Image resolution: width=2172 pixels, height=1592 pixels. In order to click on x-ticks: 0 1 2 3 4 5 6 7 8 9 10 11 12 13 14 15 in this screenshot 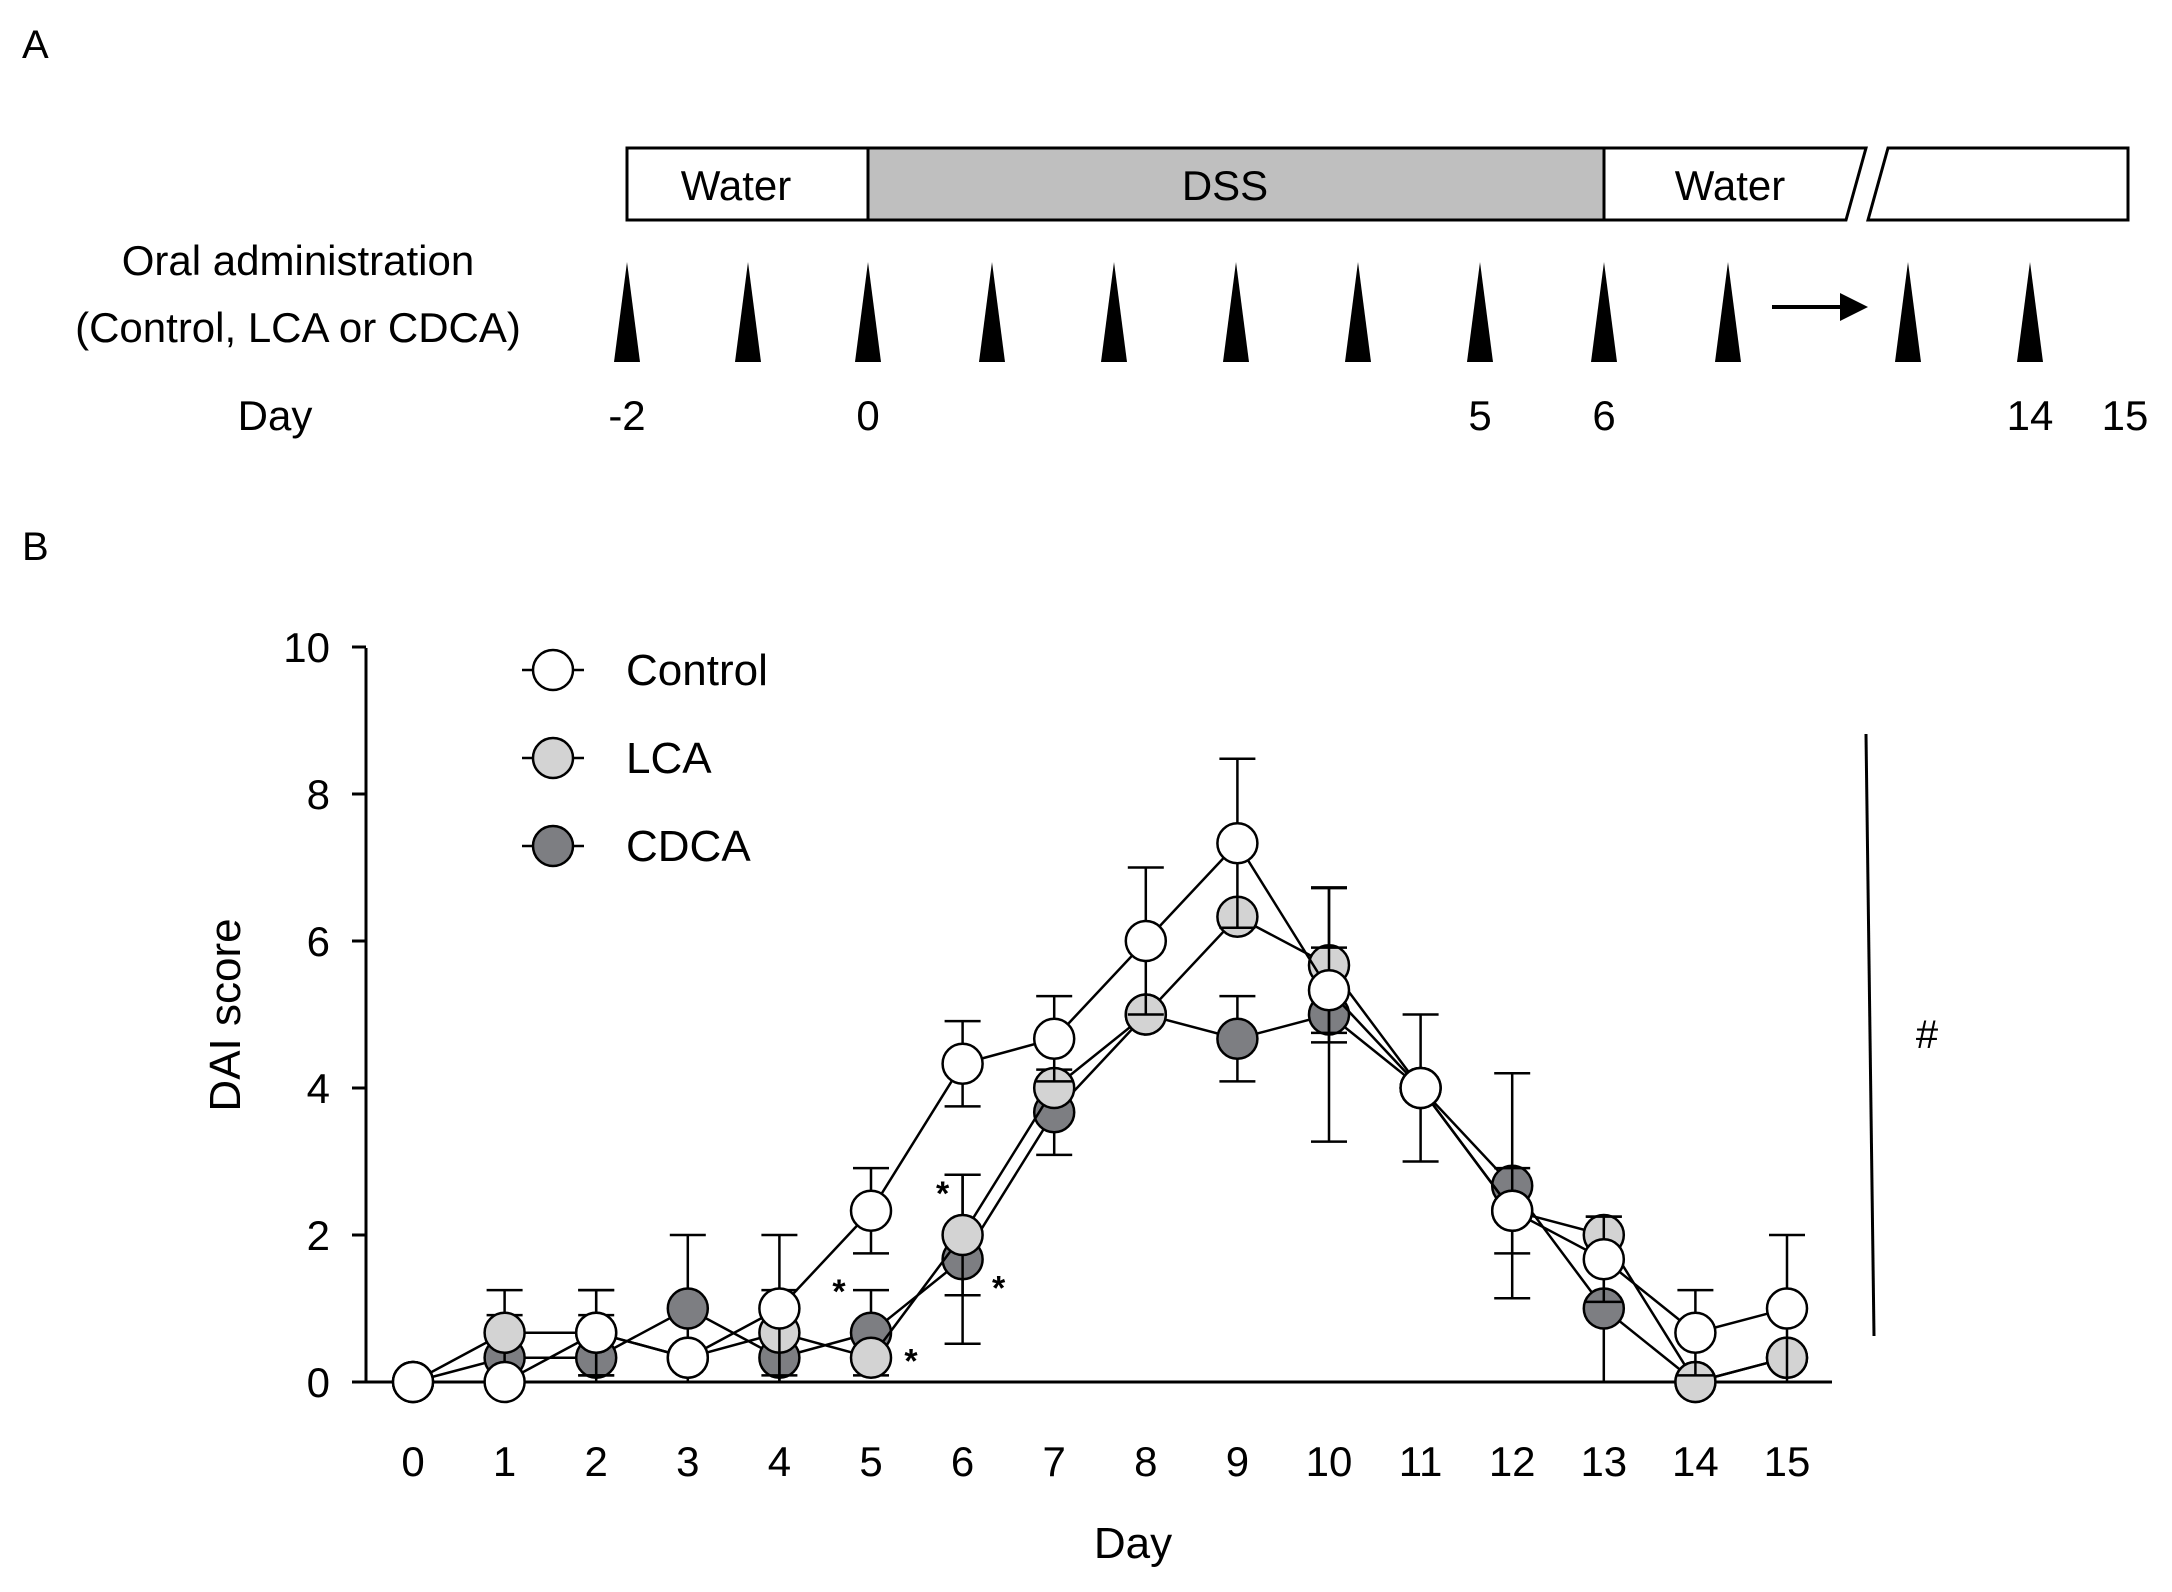, I will do `click(1105, 1461)`.